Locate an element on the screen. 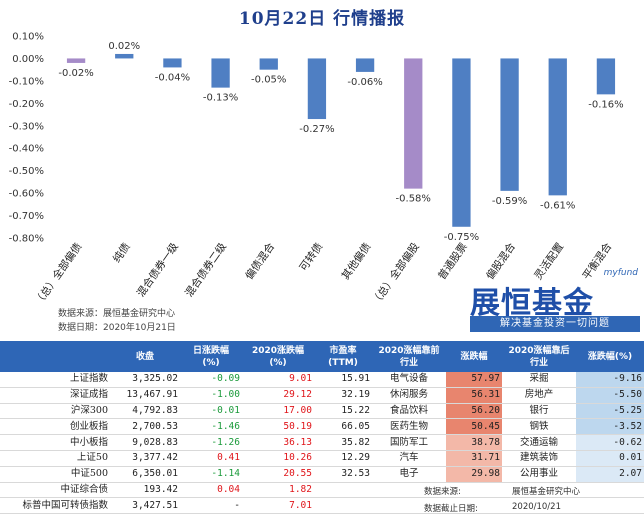  bottom-industry: 银行 is located at coordinates (539, 411).